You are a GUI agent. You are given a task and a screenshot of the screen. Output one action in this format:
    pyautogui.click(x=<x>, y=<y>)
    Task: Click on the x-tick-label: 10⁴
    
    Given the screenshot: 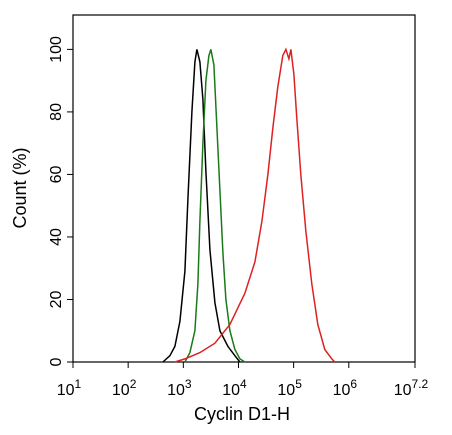 What is the action you would take?
    pyautogui.click(x=234, y=388)
    